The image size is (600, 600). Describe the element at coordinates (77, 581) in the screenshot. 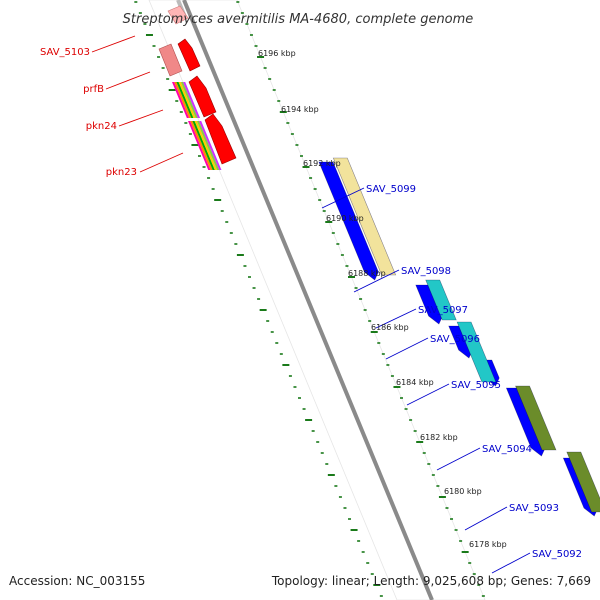

I see `accession-text: Accession: NC_003155` at that location.